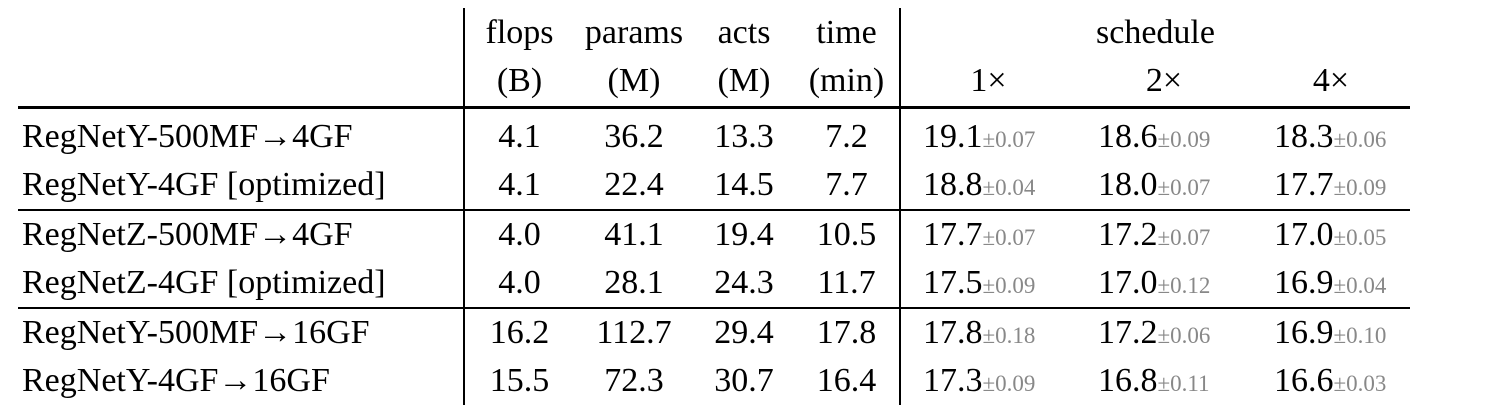 This screenshot has height=420, width=1496. Describe the element at coordinates (1128, 332) in the screenshot. I see `error-value: 17.2` at that location.